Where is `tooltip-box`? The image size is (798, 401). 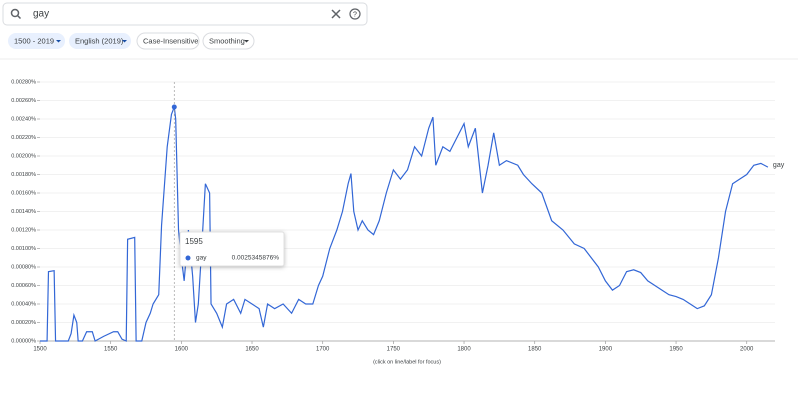
tooltip-box is located at coordinates (232, 249).